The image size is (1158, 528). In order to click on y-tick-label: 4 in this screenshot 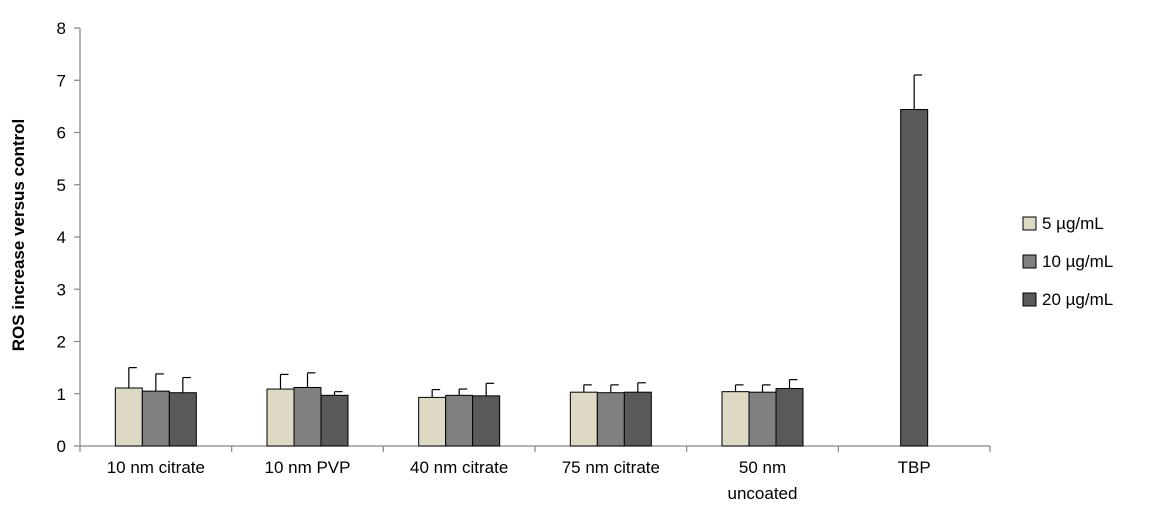, I will do `click(61, 237)`.